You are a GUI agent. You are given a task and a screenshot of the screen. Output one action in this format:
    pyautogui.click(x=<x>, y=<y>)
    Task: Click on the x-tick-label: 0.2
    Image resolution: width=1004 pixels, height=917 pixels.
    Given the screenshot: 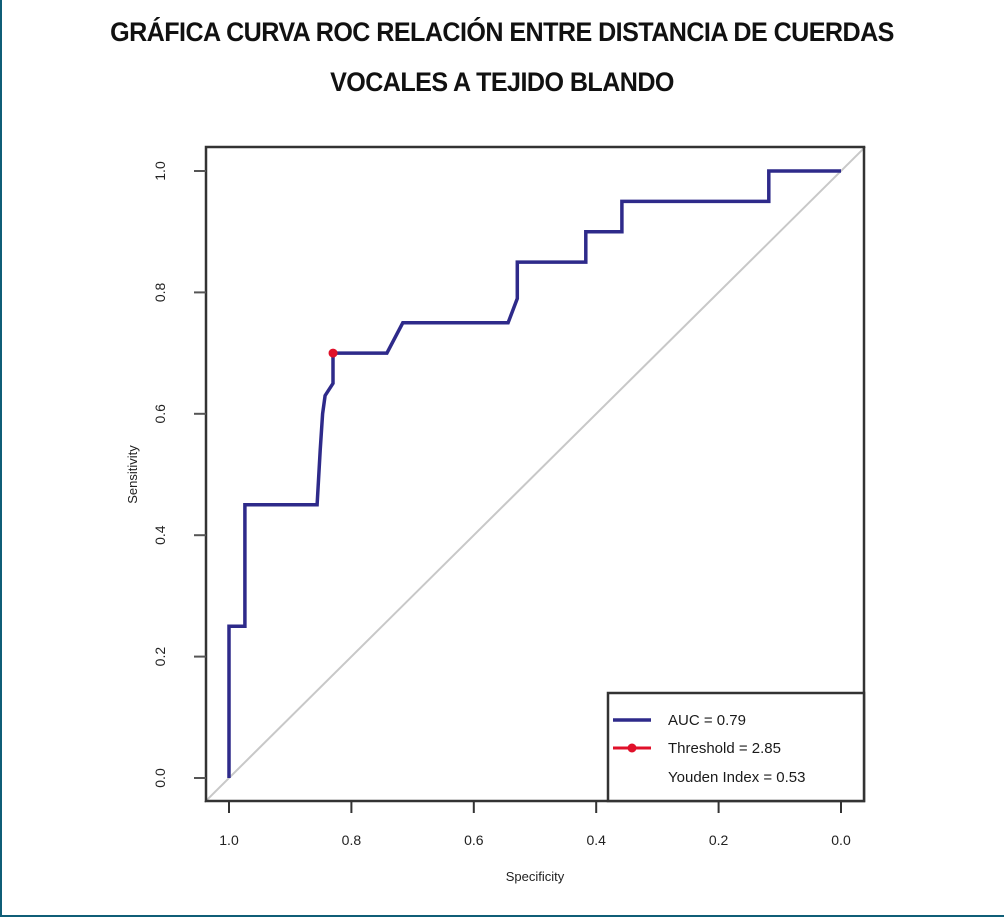 What is the action you would take?
    pyautogui.click(x=719, y=840)
    